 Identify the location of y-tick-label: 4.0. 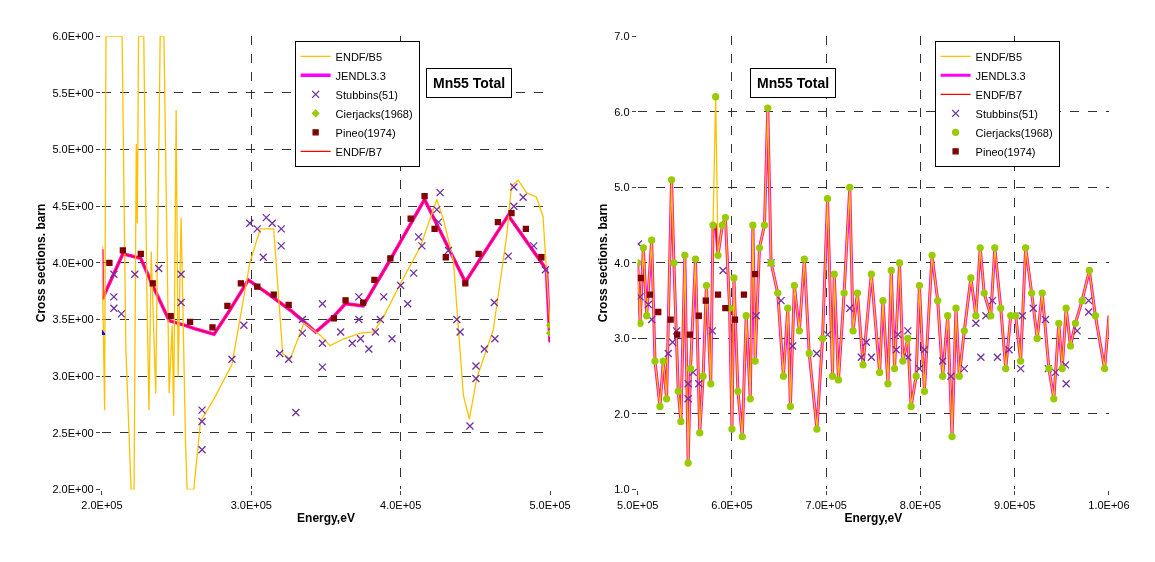
(622, 262).